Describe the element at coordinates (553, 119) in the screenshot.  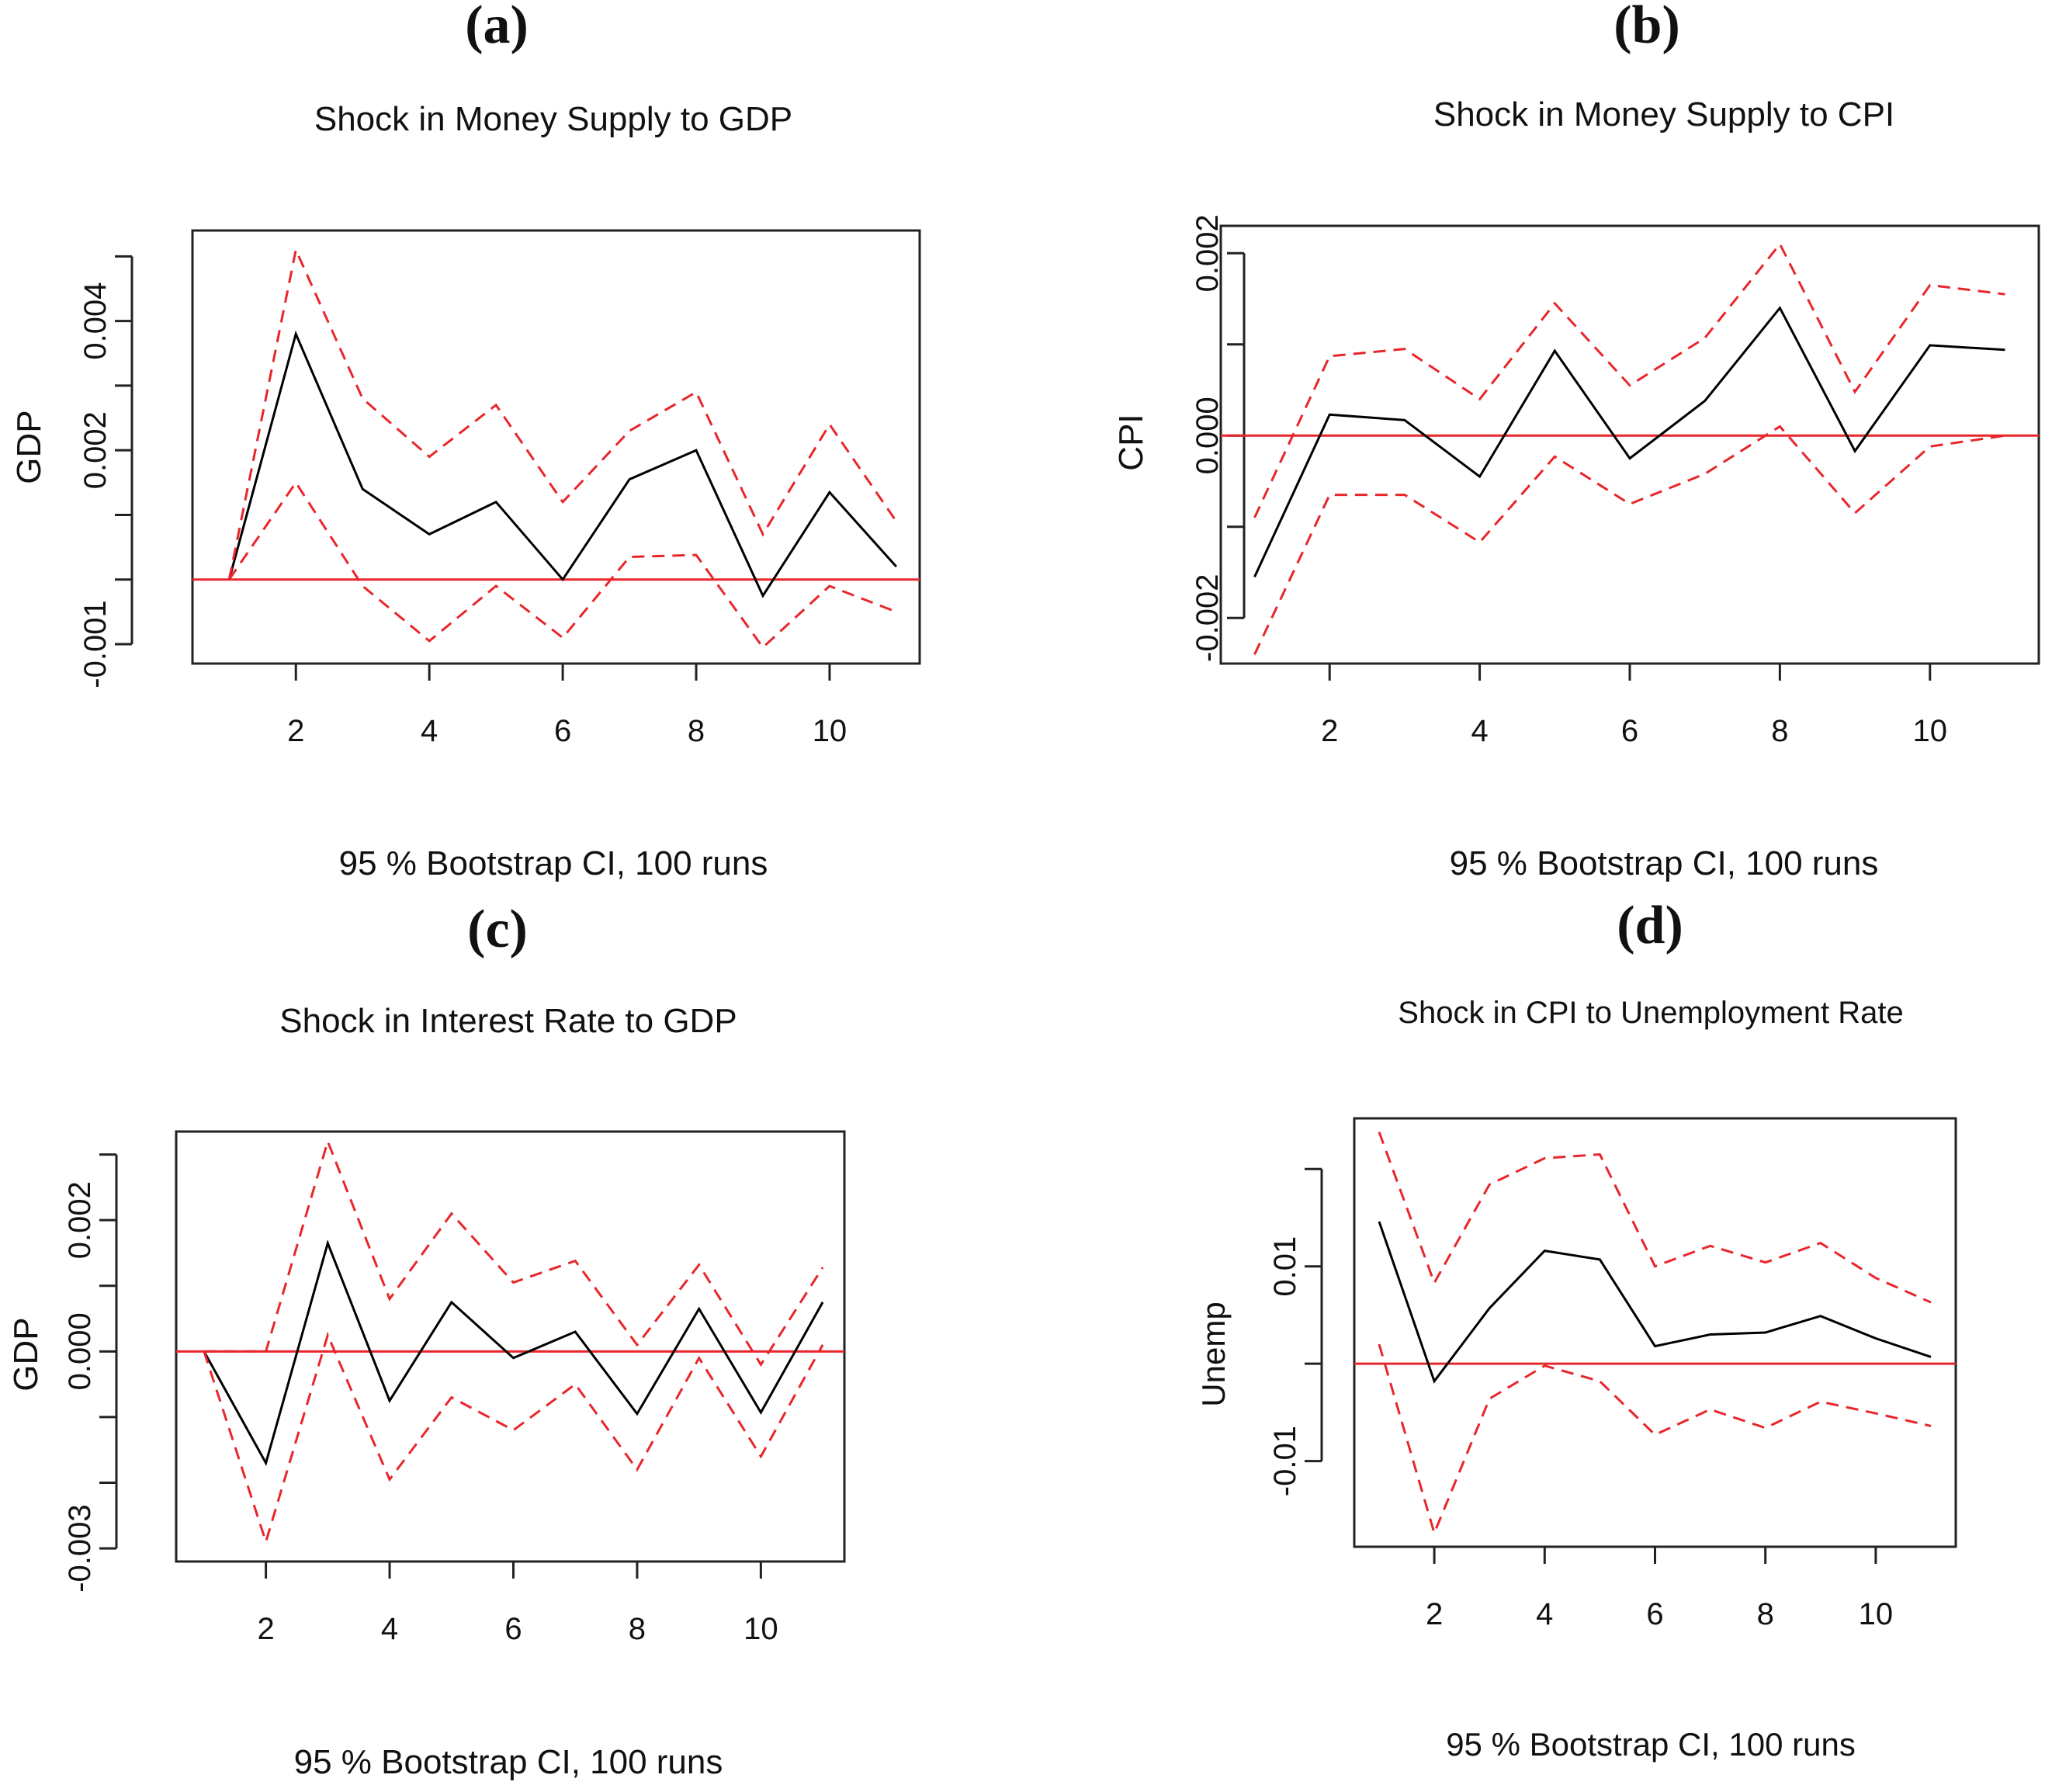
I see `chart-title-a: Shock in Money Supply to GDP` at that location.